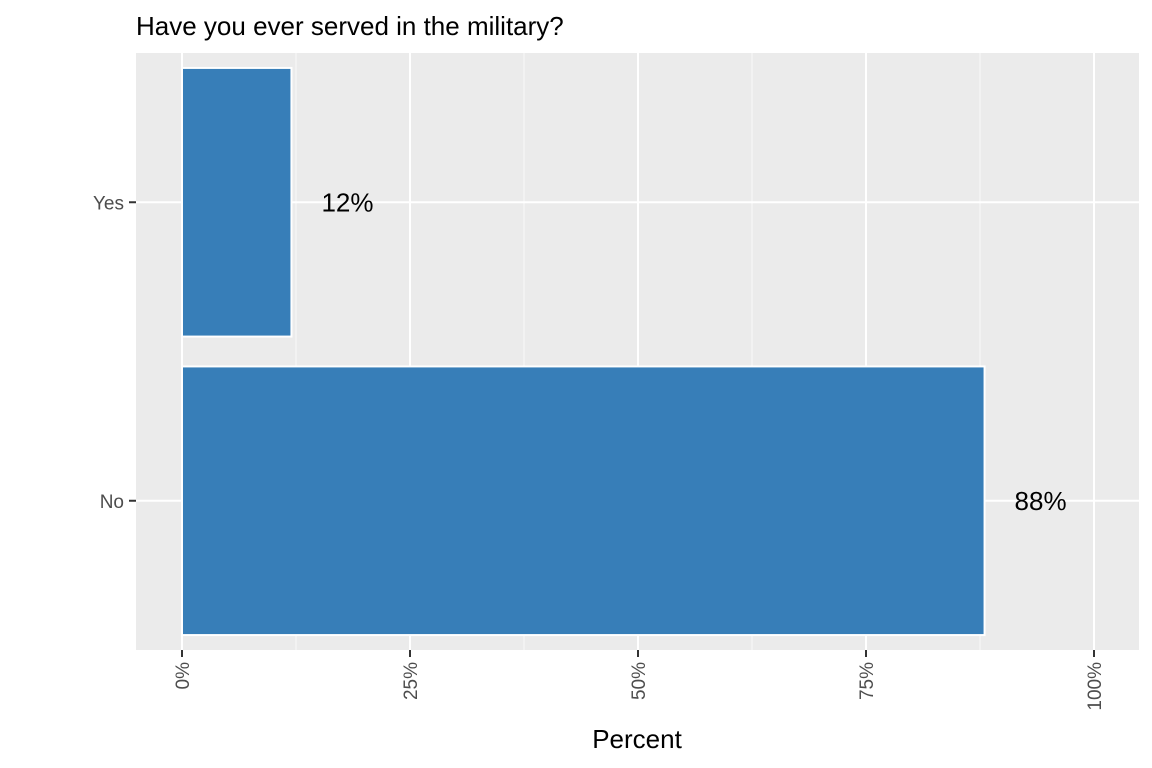 This screenshot has width=1152, height=768. What do you see at coordinates (1095, 686) in the screenshot?
I see `x-tick-label: 100%` at bounding box center [1095, 686].